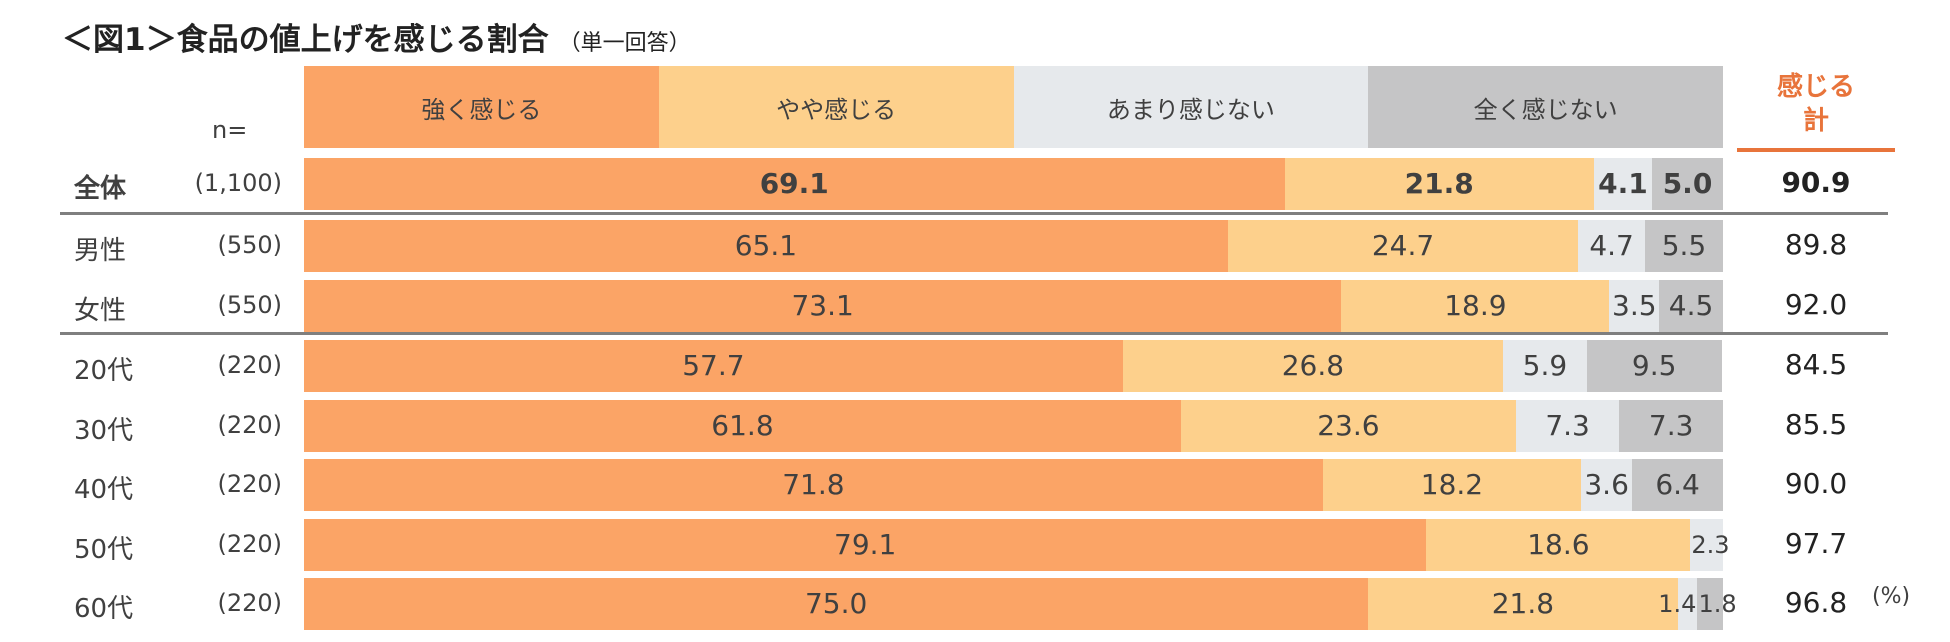 Image resolution: width=1950 pixels, height=642 pixels. I want to click on data-label: 4.1, so click(1623, 183).